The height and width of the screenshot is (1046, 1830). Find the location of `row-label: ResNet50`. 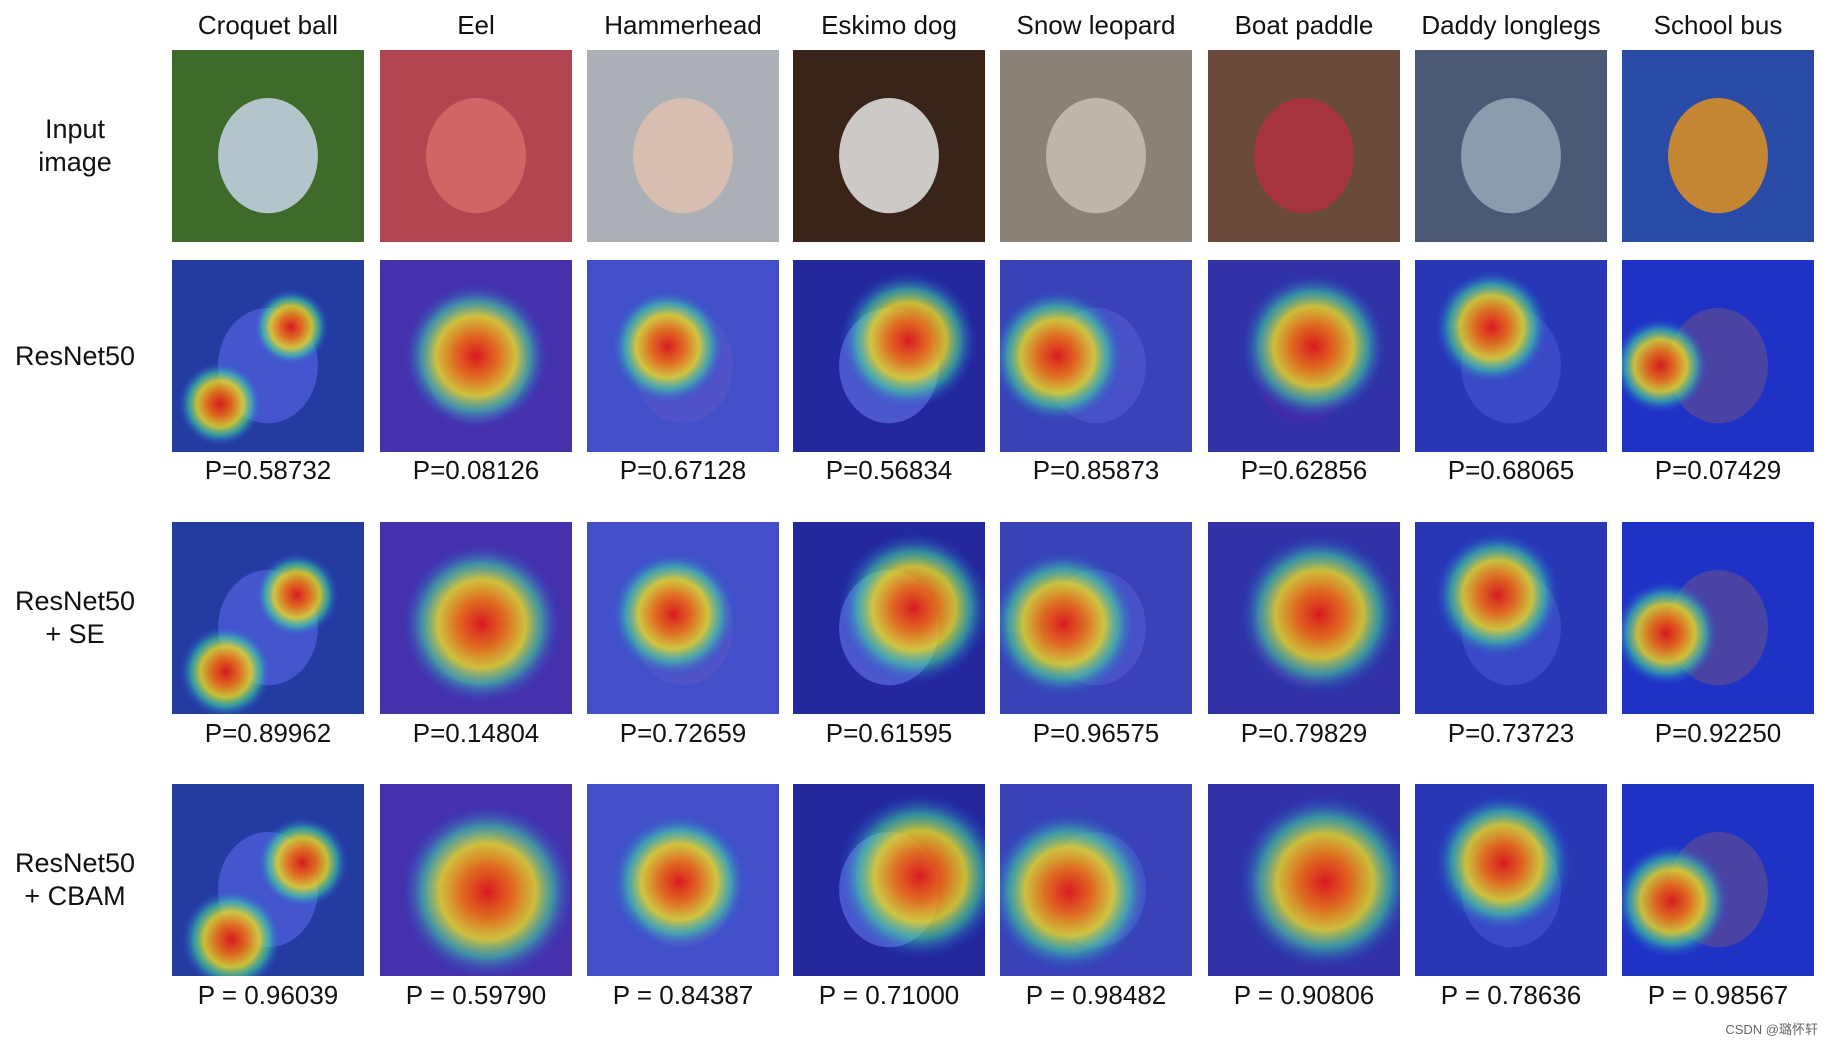

row-label: ResNet50 is located at coordinates (75, 355).